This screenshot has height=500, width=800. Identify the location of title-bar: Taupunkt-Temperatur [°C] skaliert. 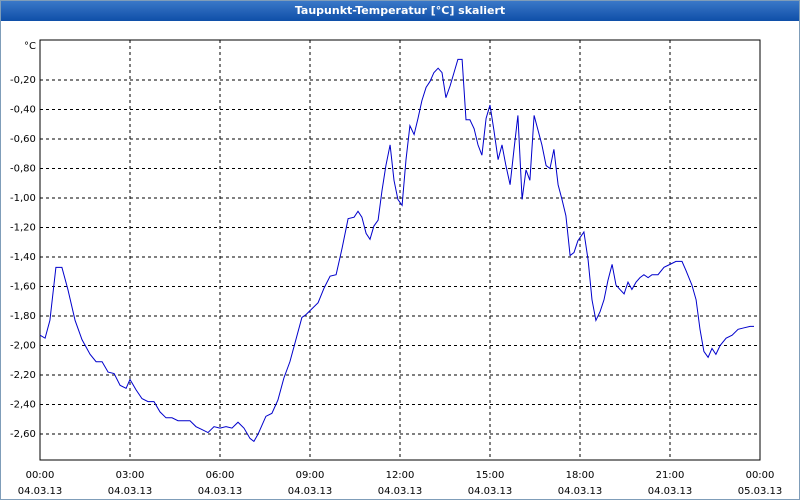
(400, 11).